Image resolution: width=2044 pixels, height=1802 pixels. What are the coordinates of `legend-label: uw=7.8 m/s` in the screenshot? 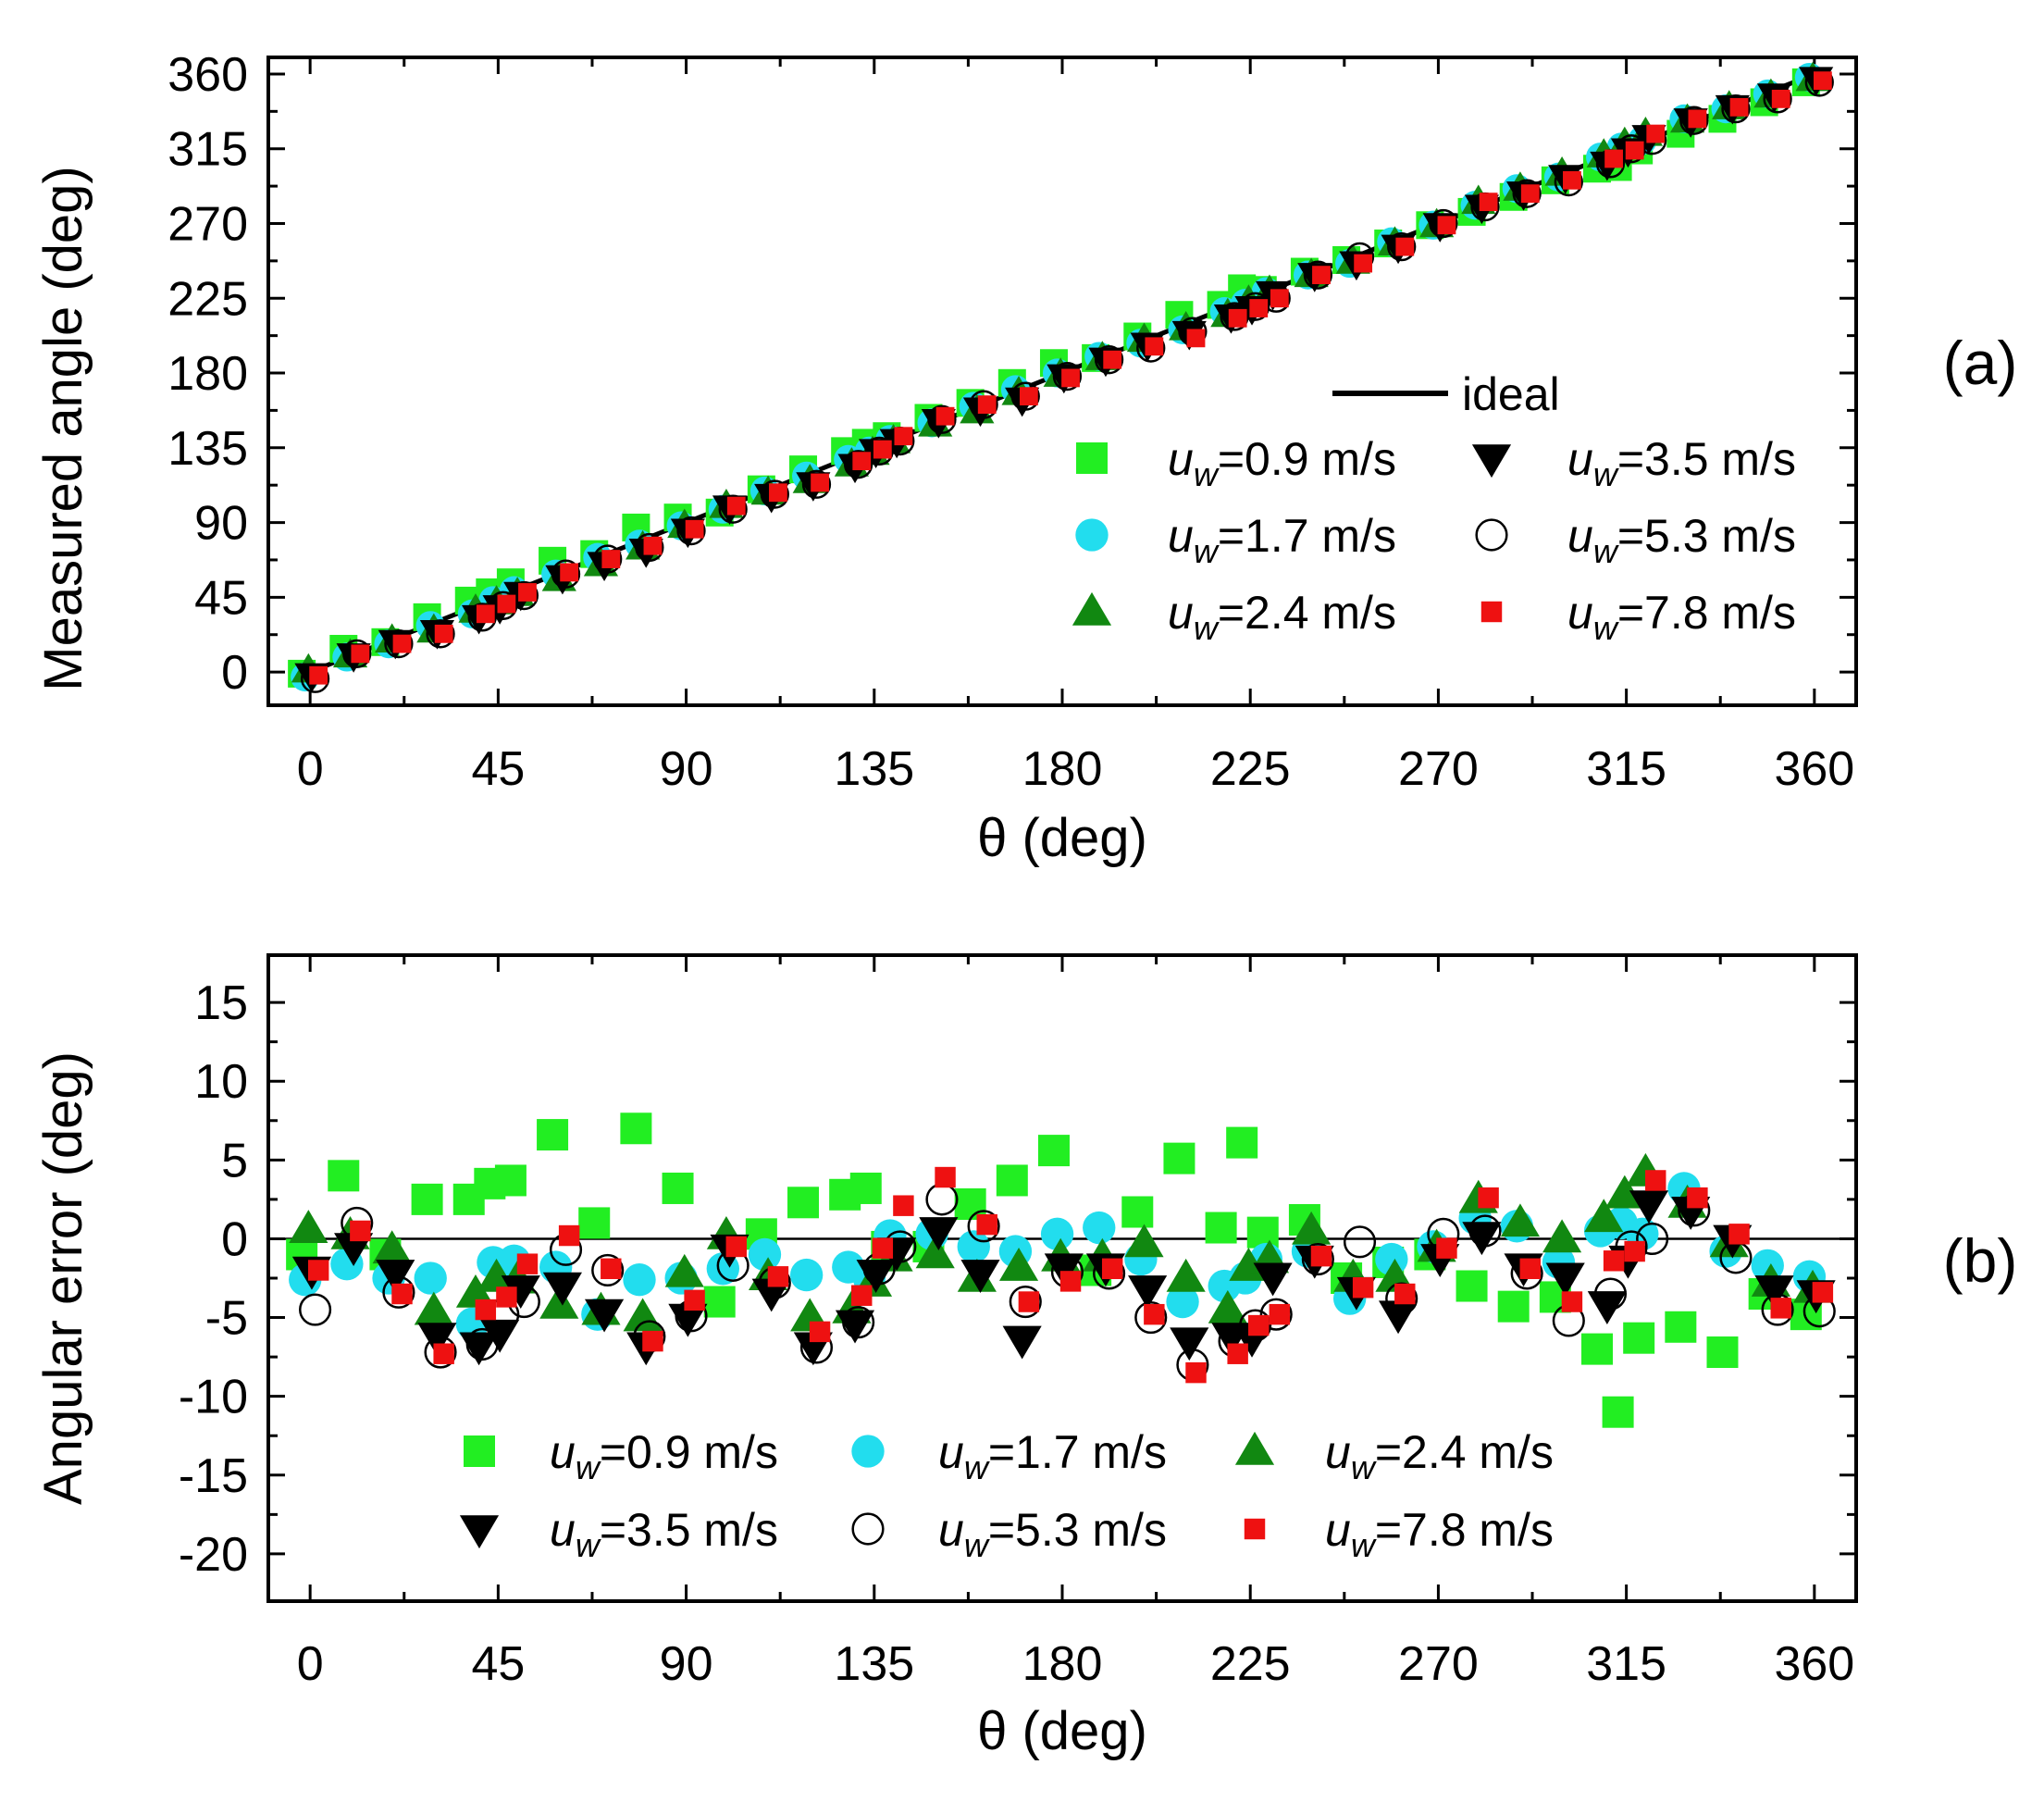 It's located at (1439, 1534).